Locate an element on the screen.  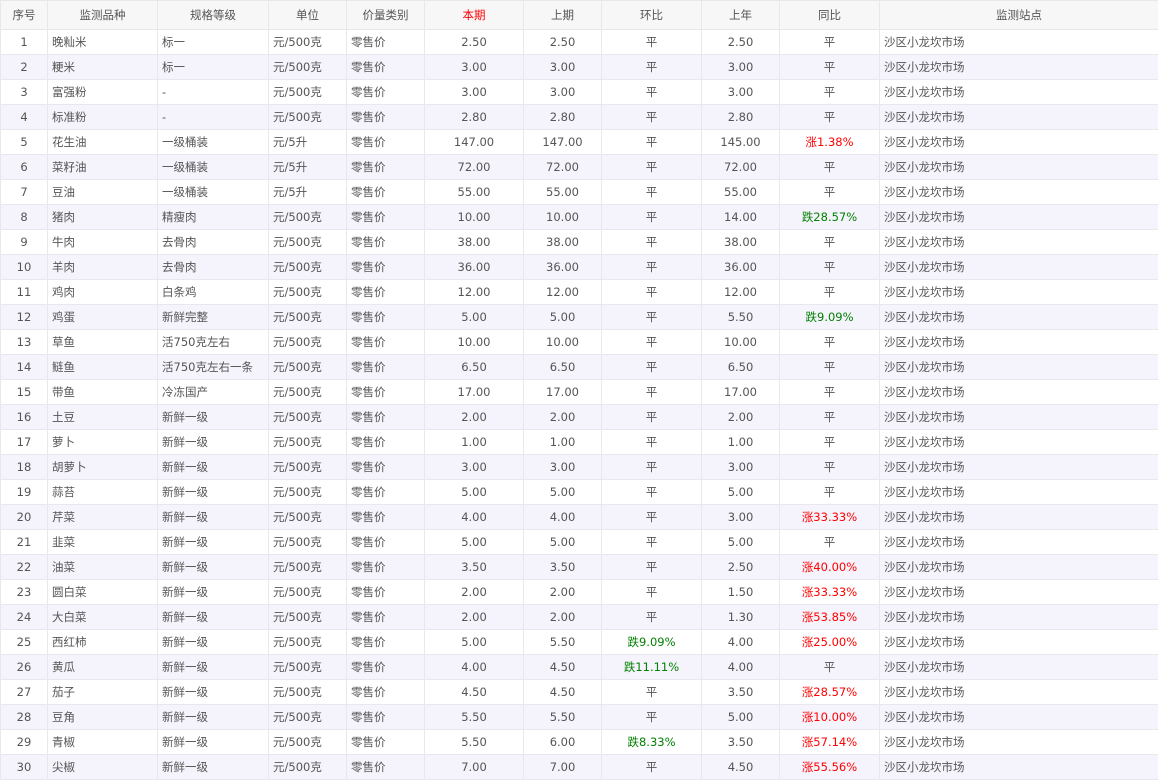
cell-current: 10.00 is located at coordinates (474, 342).